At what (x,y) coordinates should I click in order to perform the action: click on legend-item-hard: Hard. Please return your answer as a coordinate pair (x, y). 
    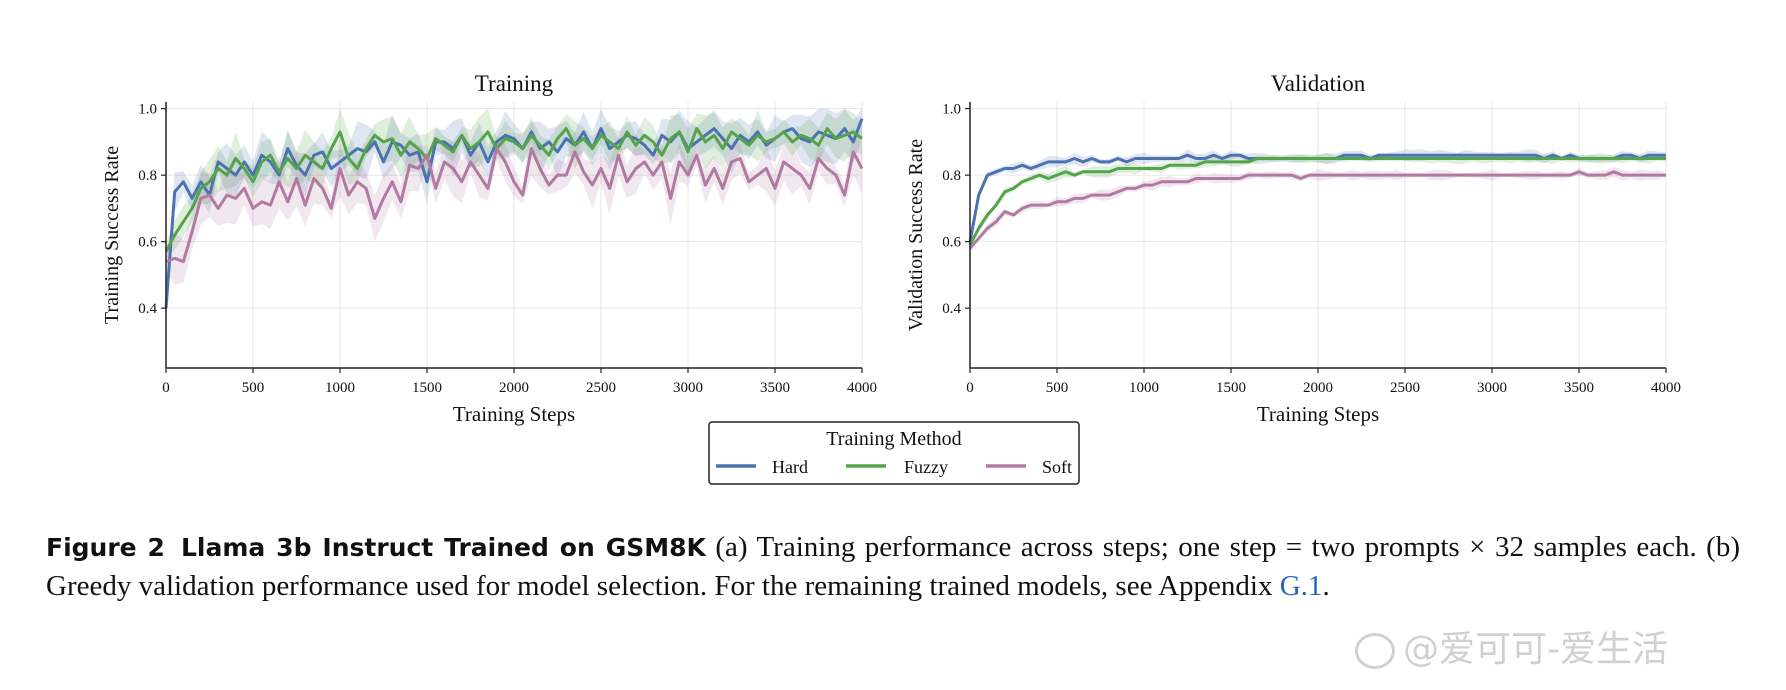
    Looking at the image, I should click on (762, 467).